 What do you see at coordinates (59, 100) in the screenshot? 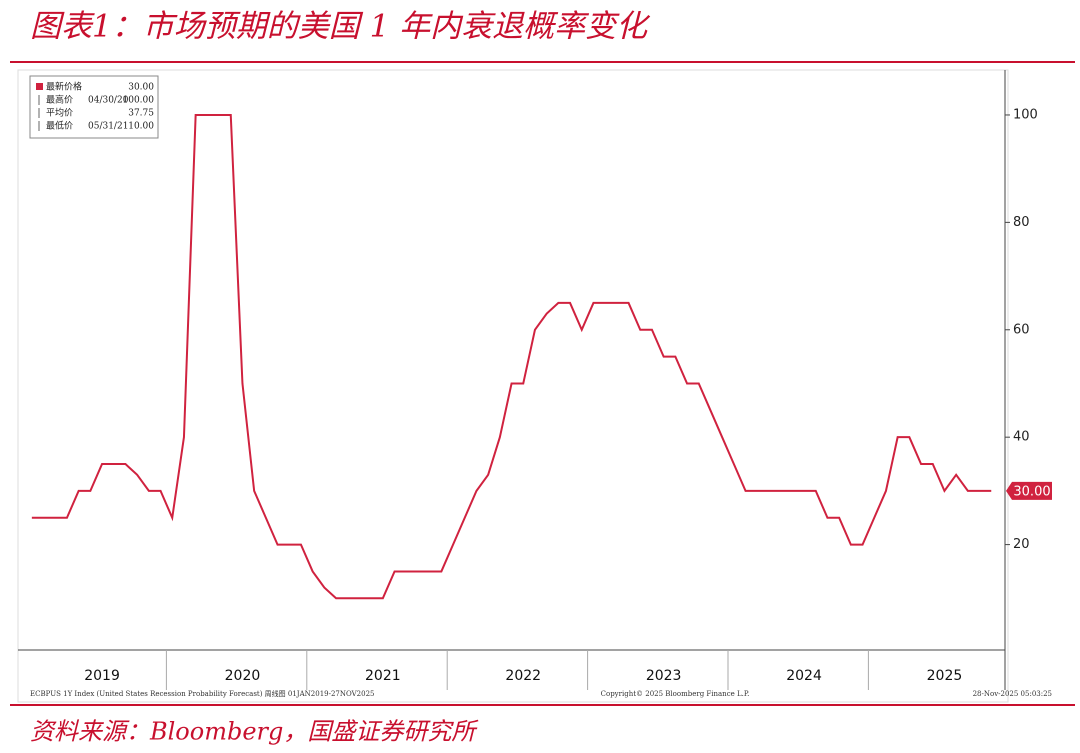
I see `legend-label: 最高价` at bounding box center [59, 100].